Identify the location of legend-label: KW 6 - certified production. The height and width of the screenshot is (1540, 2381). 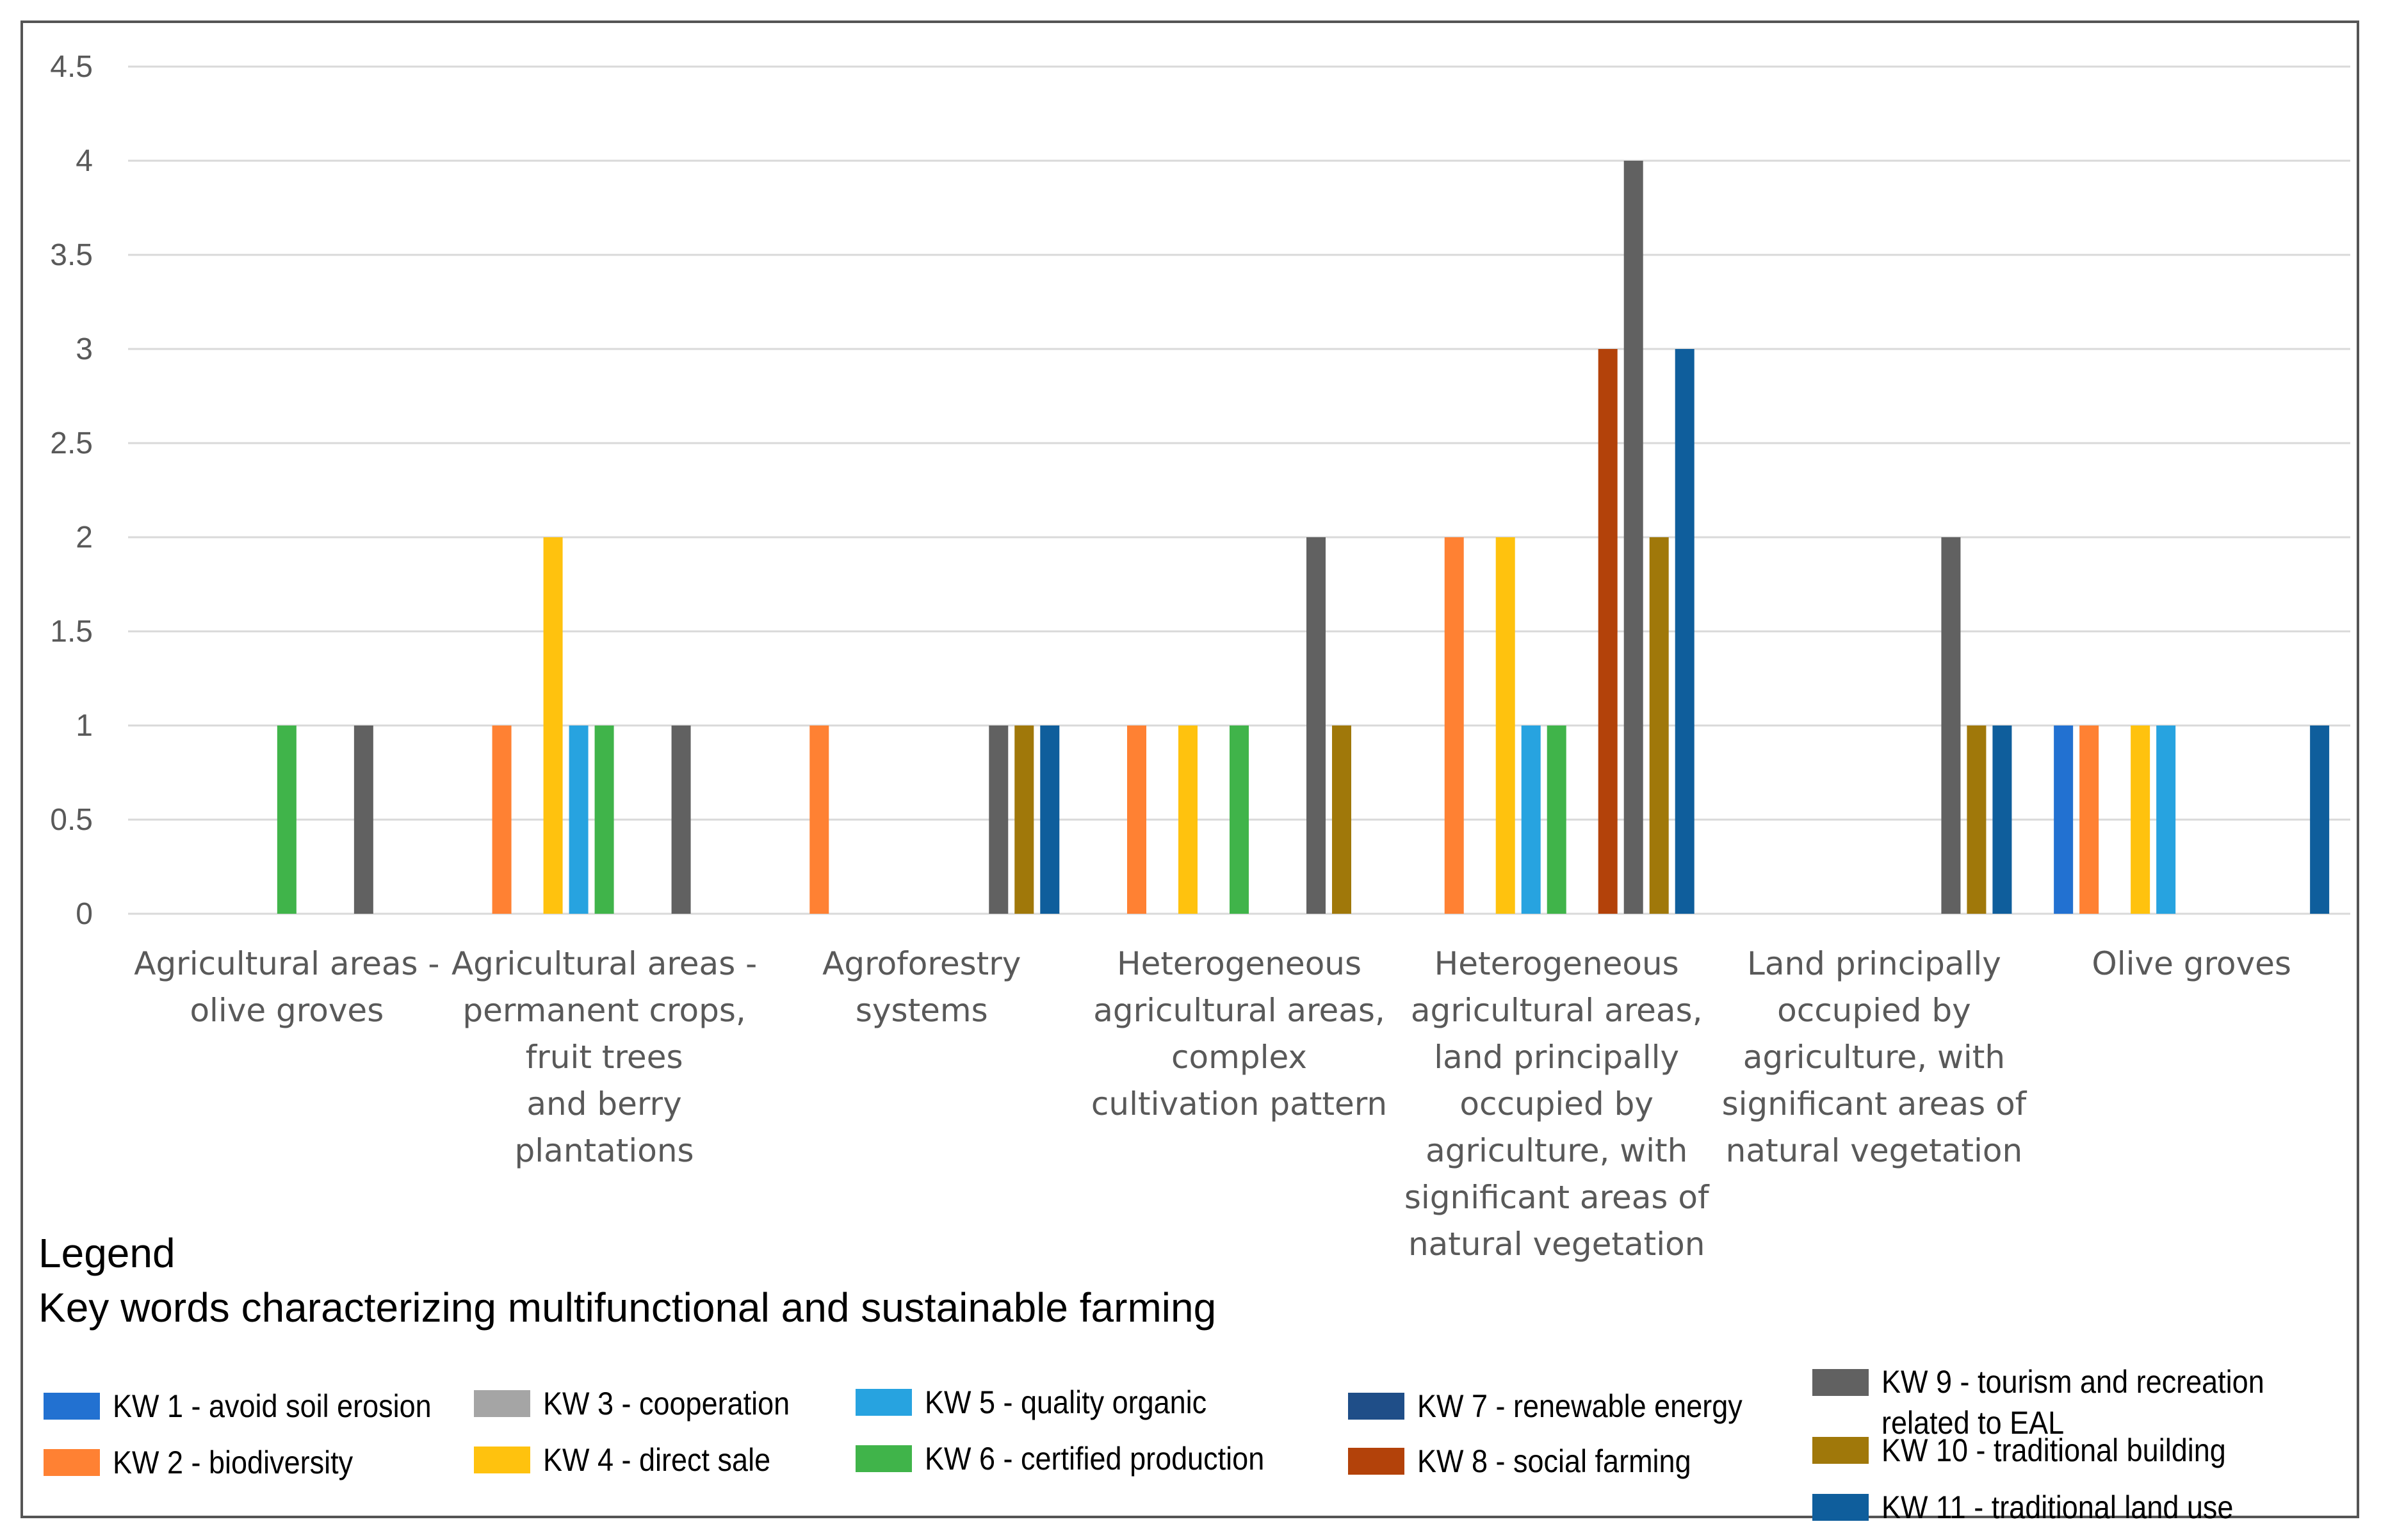
(1095, 1459).